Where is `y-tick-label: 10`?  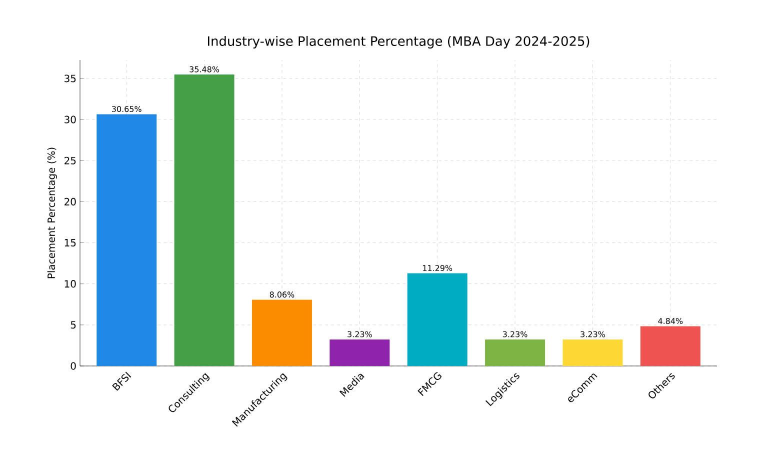
y-tick-label: 10 is located at coordinates (70, 284).